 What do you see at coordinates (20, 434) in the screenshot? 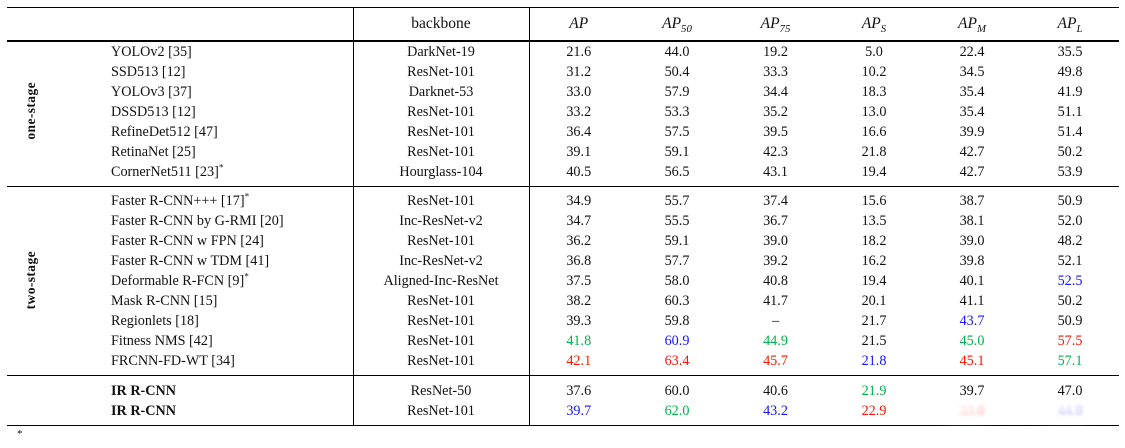
I see `footnote-marker: *` at bounding box center [20, 434].